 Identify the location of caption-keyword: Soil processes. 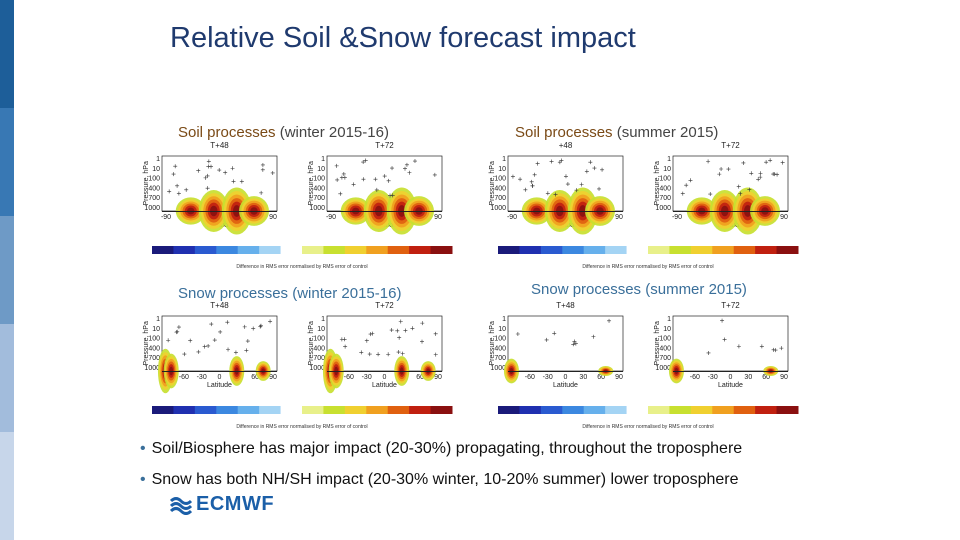
(564, 132).